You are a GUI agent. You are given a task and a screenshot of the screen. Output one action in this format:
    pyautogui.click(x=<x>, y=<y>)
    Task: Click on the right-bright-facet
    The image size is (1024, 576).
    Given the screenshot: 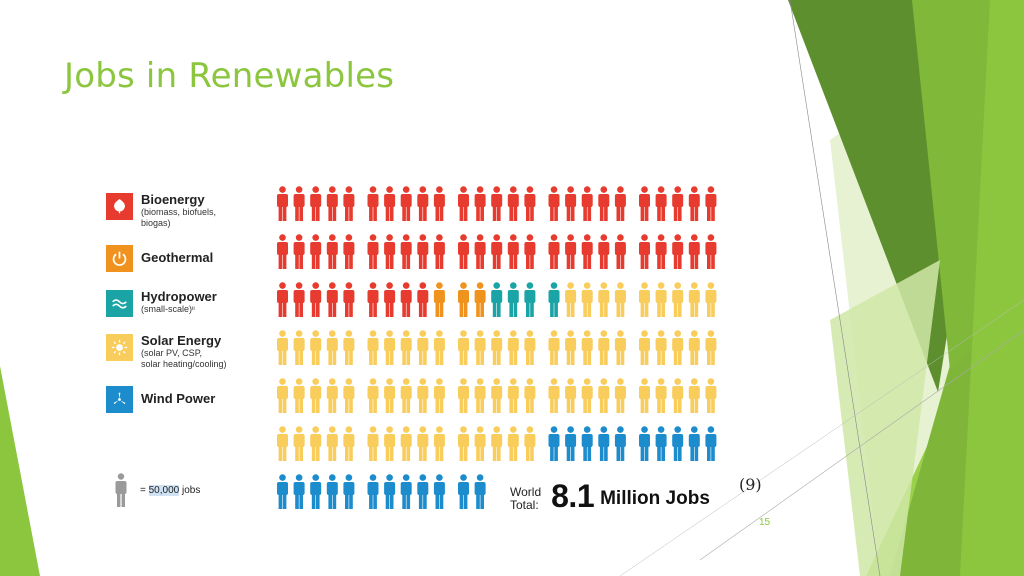 What is the action you would take?
    pyautogui.click(x=992, y=288)
    